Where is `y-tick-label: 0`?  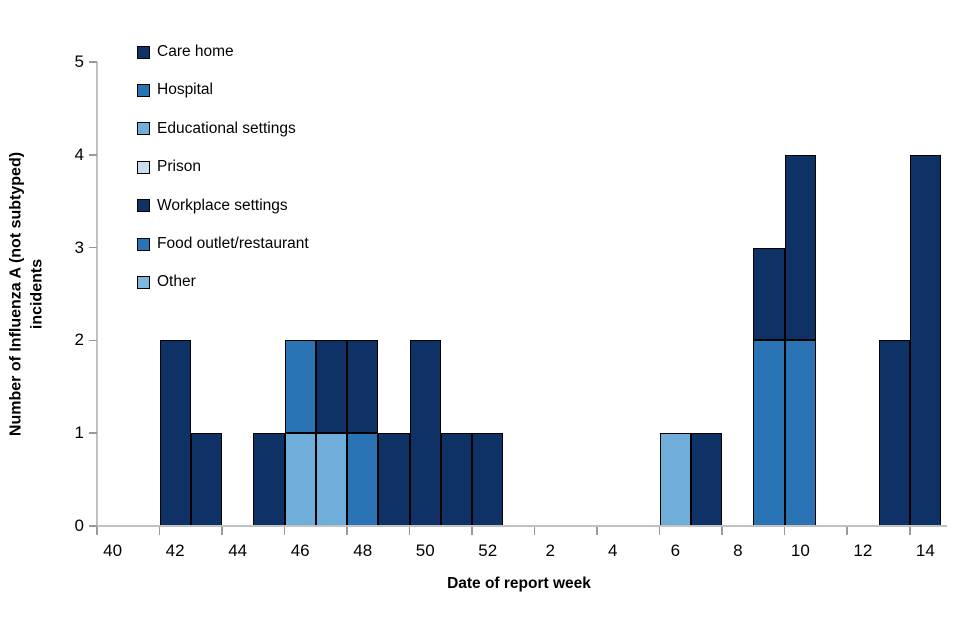
y-tick-label: 0 is located at coordinates (79, 525).